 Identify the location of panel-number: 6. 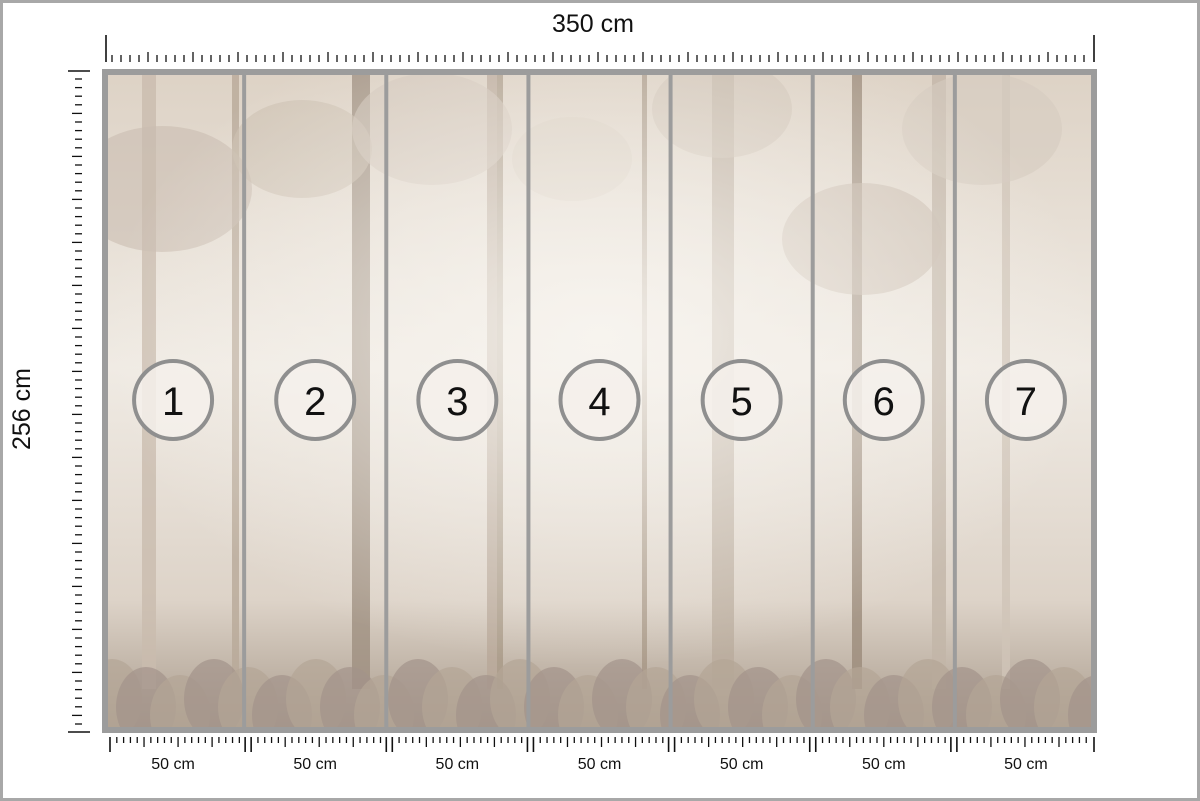
(884, 402).